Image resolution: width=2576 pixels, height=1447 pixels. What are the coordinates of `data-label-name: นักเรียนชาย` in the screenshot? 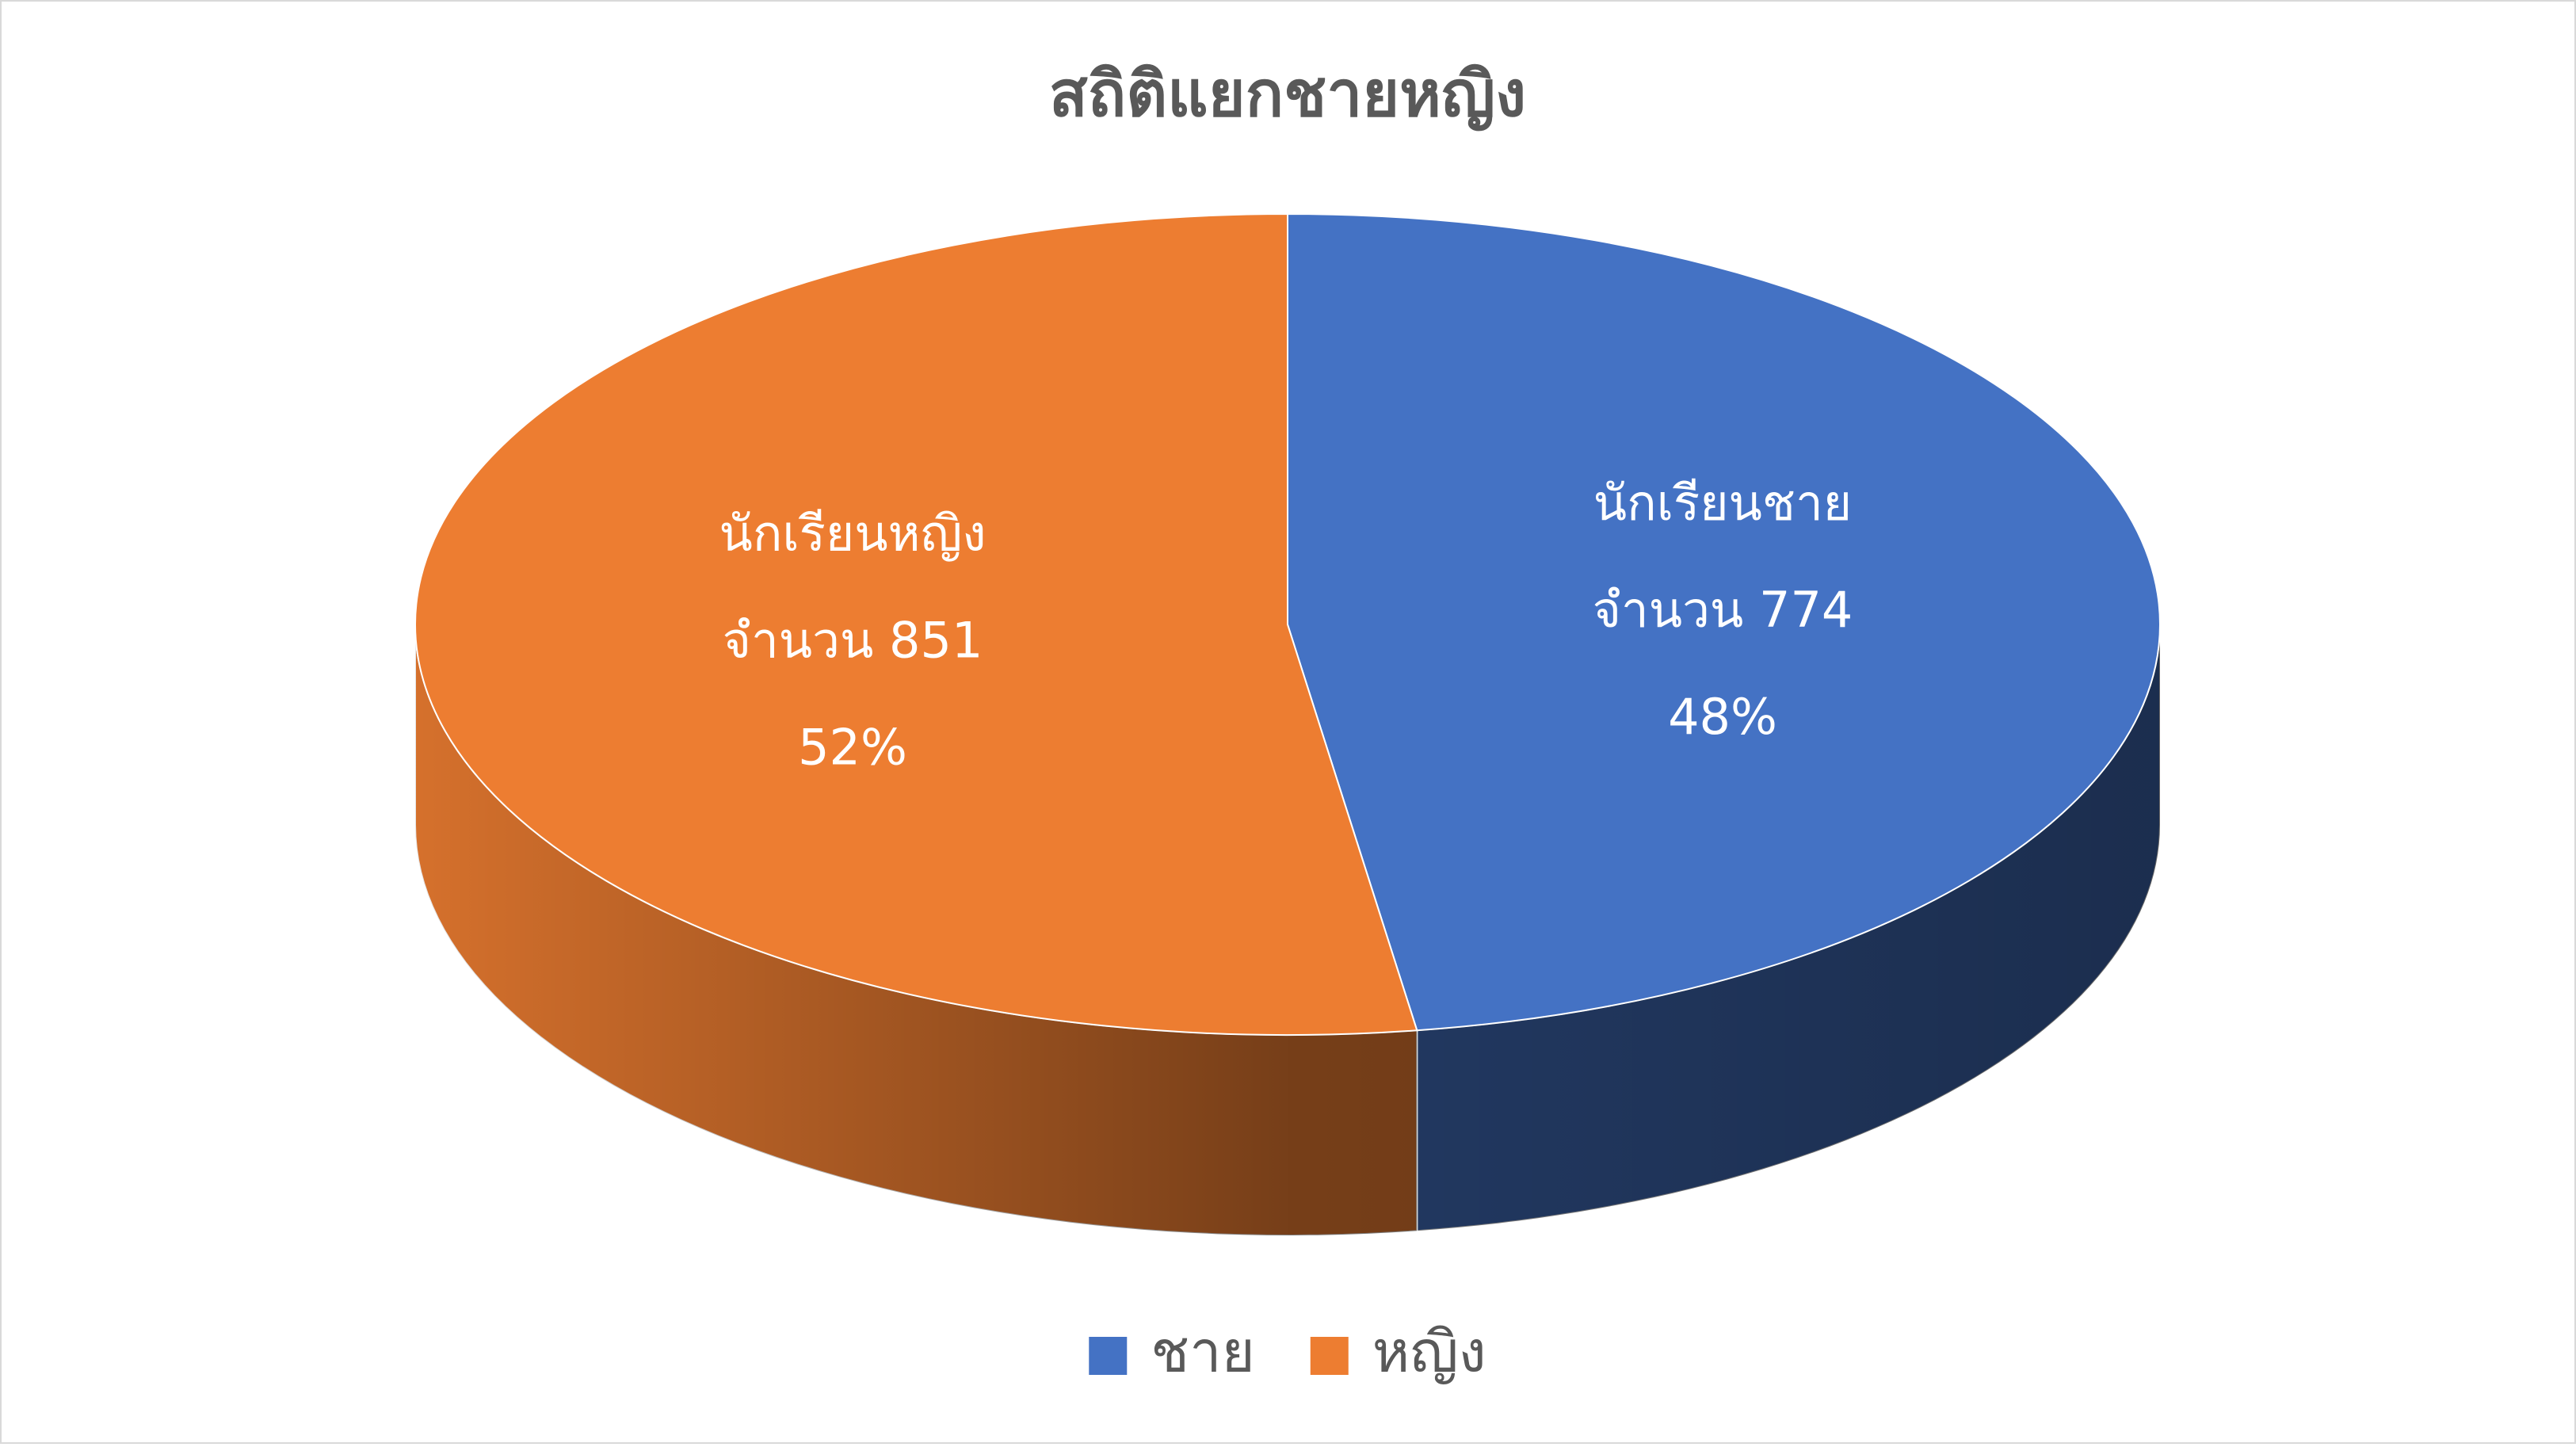 It's located at (1722, 503).